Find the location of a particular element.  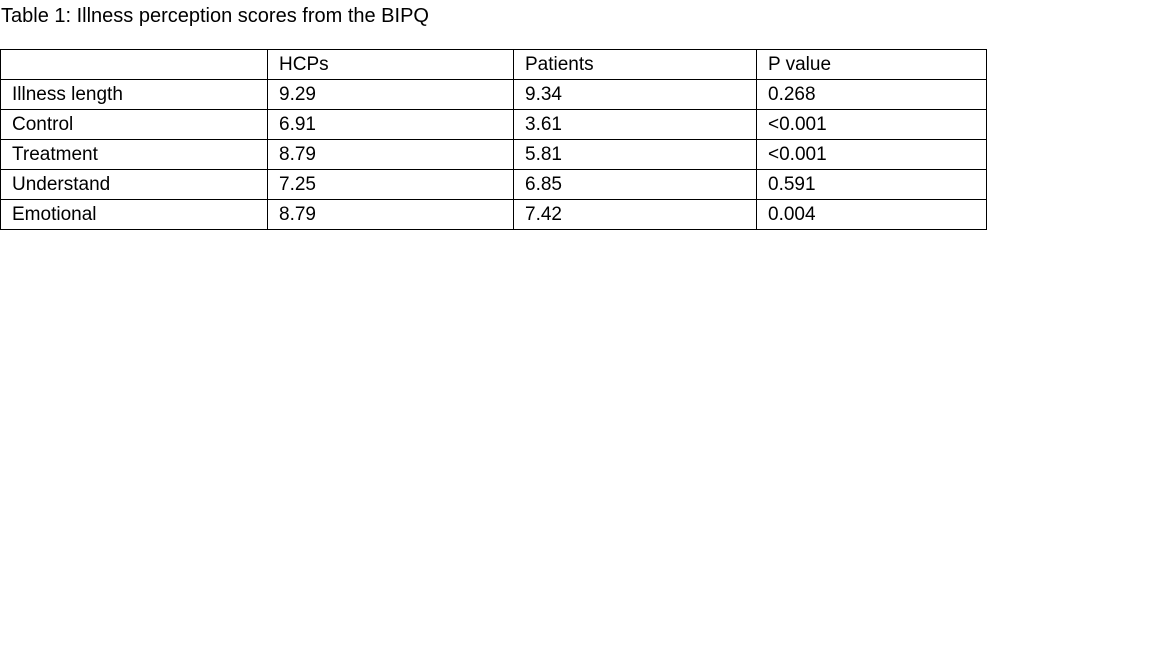

row-label: Illness length is located at coordinates (134, 94).